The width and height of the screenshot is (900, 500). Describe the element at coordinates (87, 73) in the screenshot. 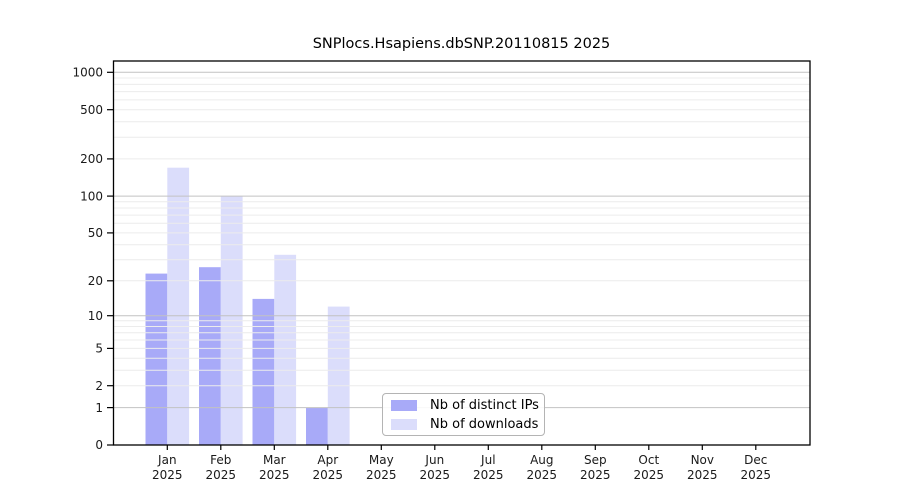

I see `y-tick-label: 1000` at that location.